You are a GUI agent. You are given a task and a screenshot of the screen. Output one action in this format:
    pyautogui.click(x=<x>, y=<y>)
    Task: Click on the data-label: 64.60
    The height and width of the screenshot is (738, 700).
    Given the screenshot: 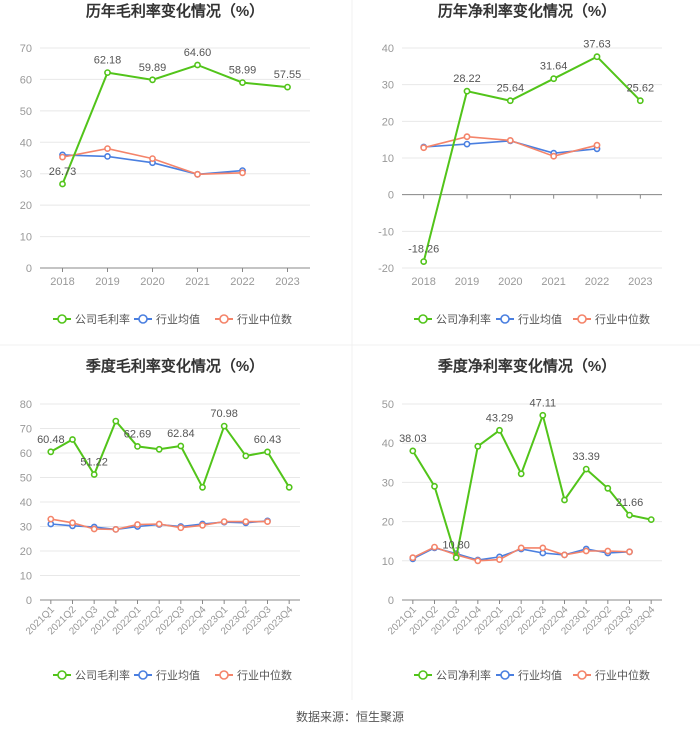 What is the action you would take?
    pyautogui.click(x=198, y=53)
    